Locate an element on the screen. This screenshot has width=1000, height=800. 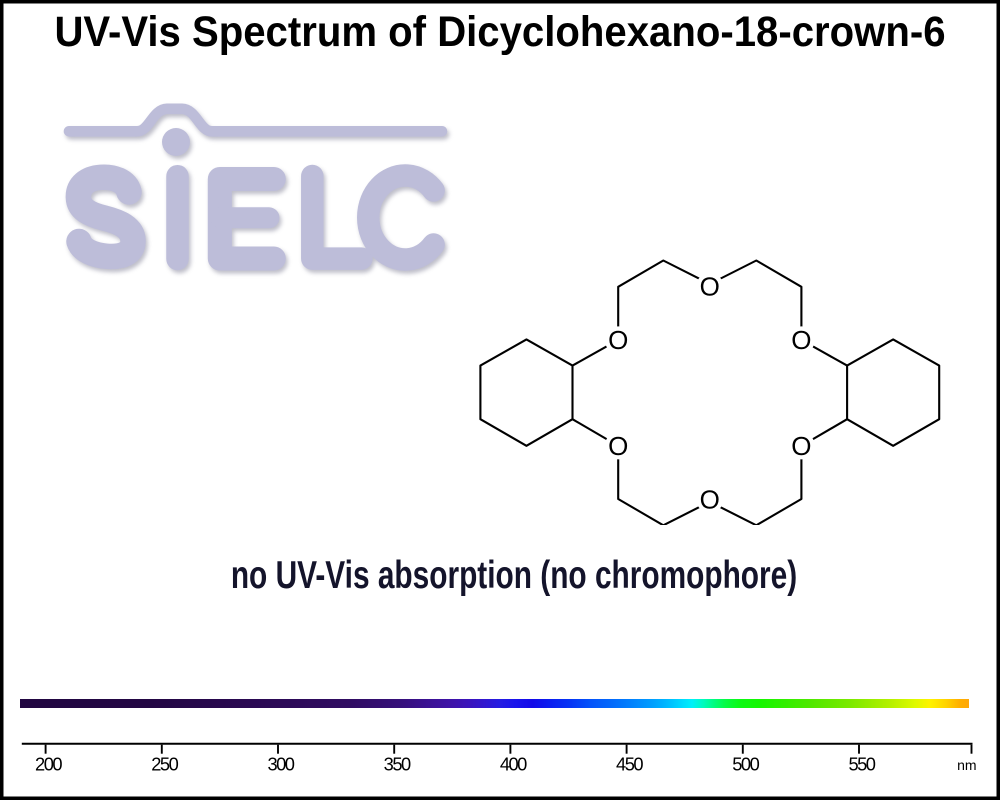
svg-text: nm is located at coordinates (966, 765).